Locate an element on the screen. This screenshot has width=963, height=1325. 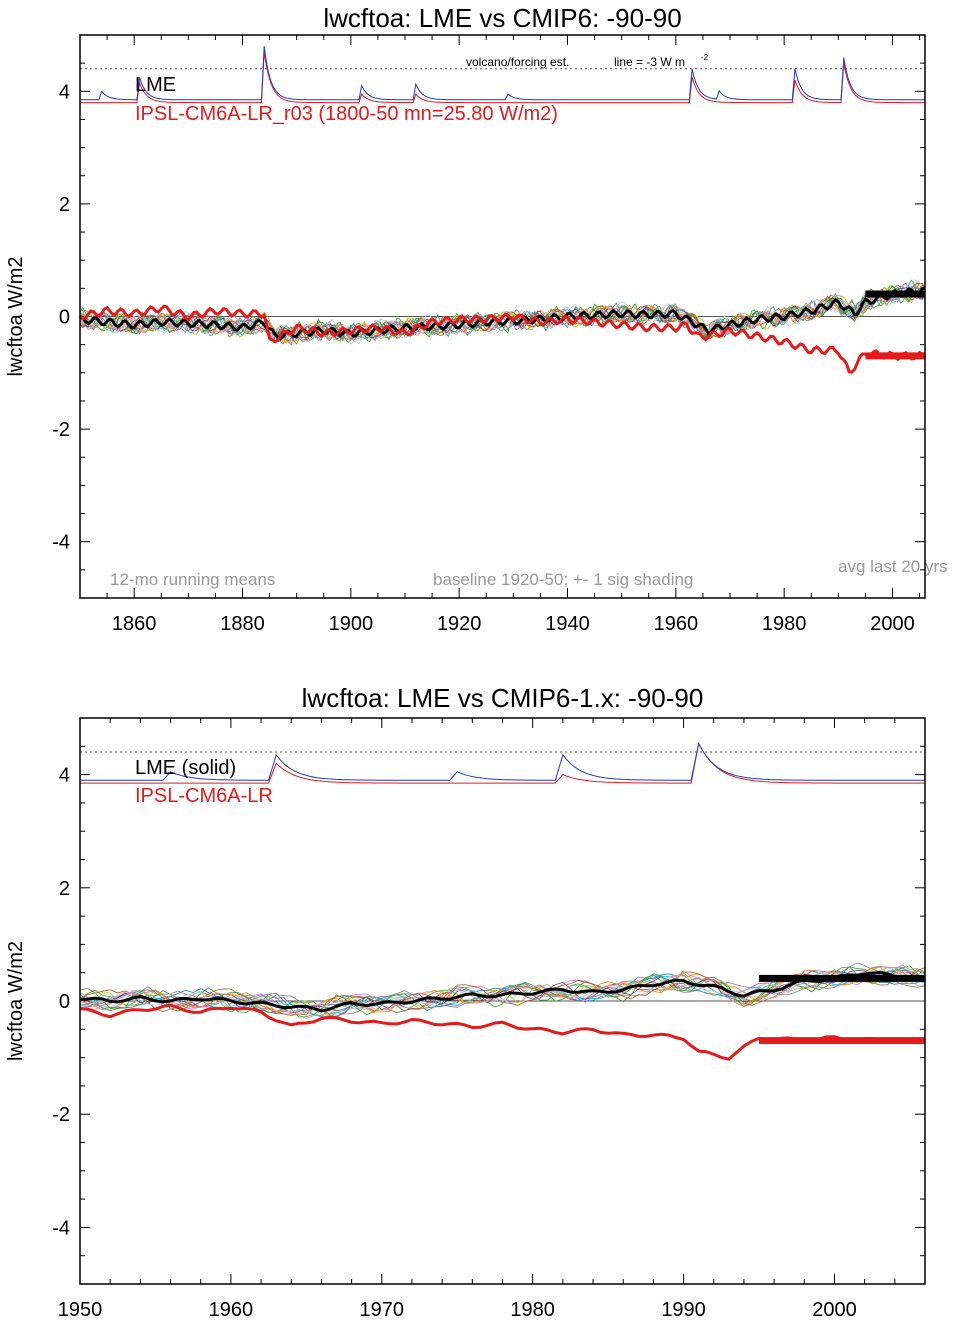
line-label: line = -3 W m is located at coordinates (649, 62).